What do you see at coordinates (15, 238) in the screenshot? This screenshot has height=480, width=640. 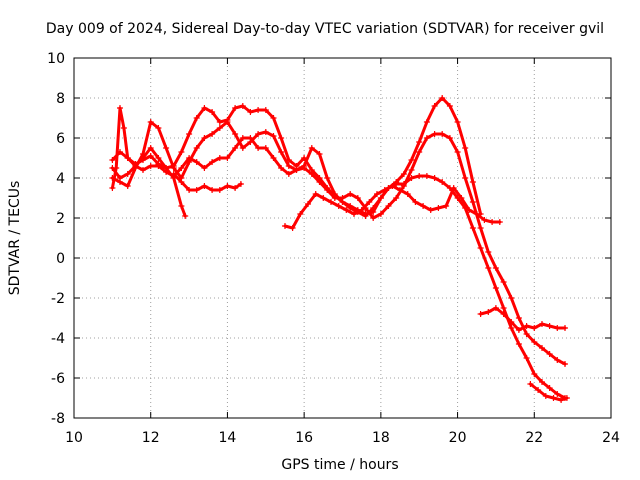 I see `y-axis-title: SDTVAR / TECUs` at bounding box center [15, 238].